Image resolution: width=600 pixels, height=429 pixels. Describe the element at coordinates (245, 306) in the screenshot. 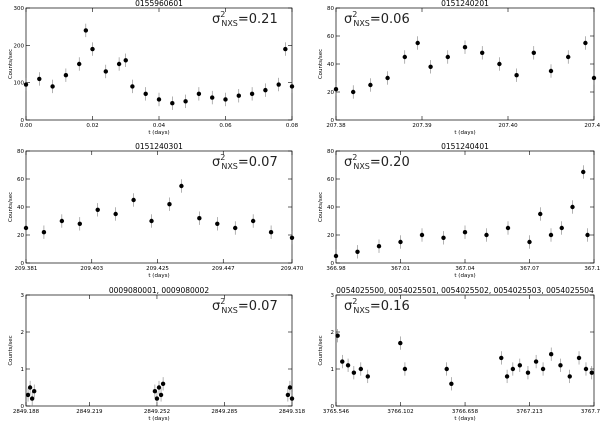

I see `variance-annotation: σ2 NXS=0.07` at that location.